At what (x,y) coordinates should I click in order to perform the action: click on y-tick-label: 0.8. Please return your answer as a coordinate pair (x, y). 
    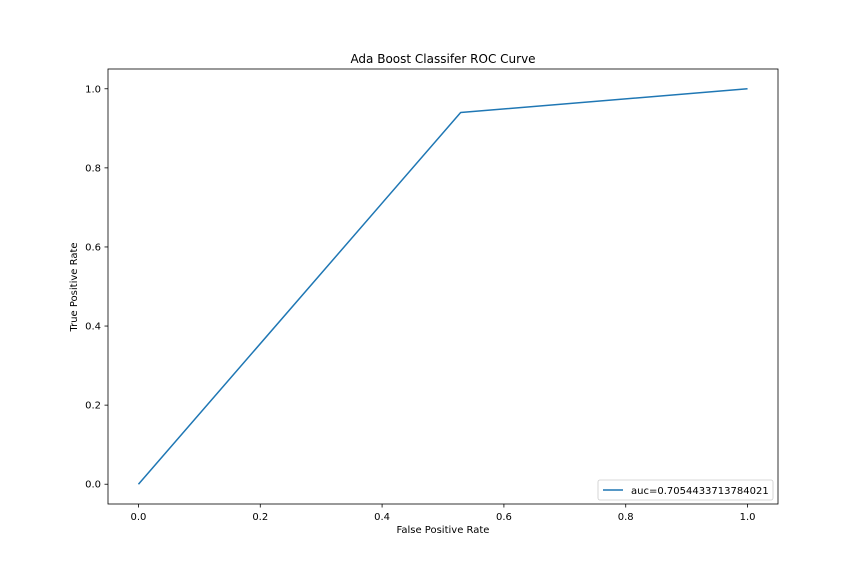
    Looking at the image, I should click on (93, 168).